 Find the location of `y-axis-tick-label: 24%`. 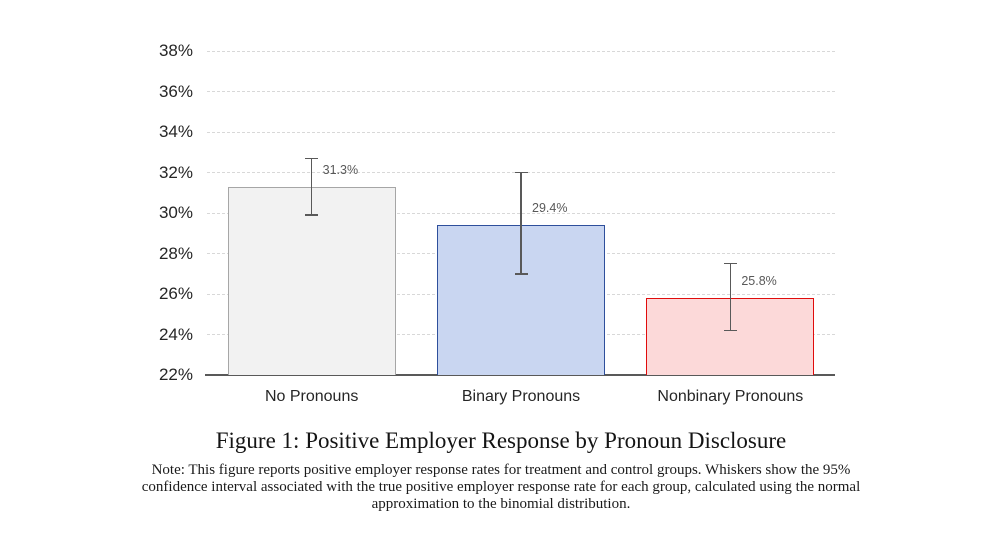

y-axis-tick-label: 24% is located at coordinates (175, 334).